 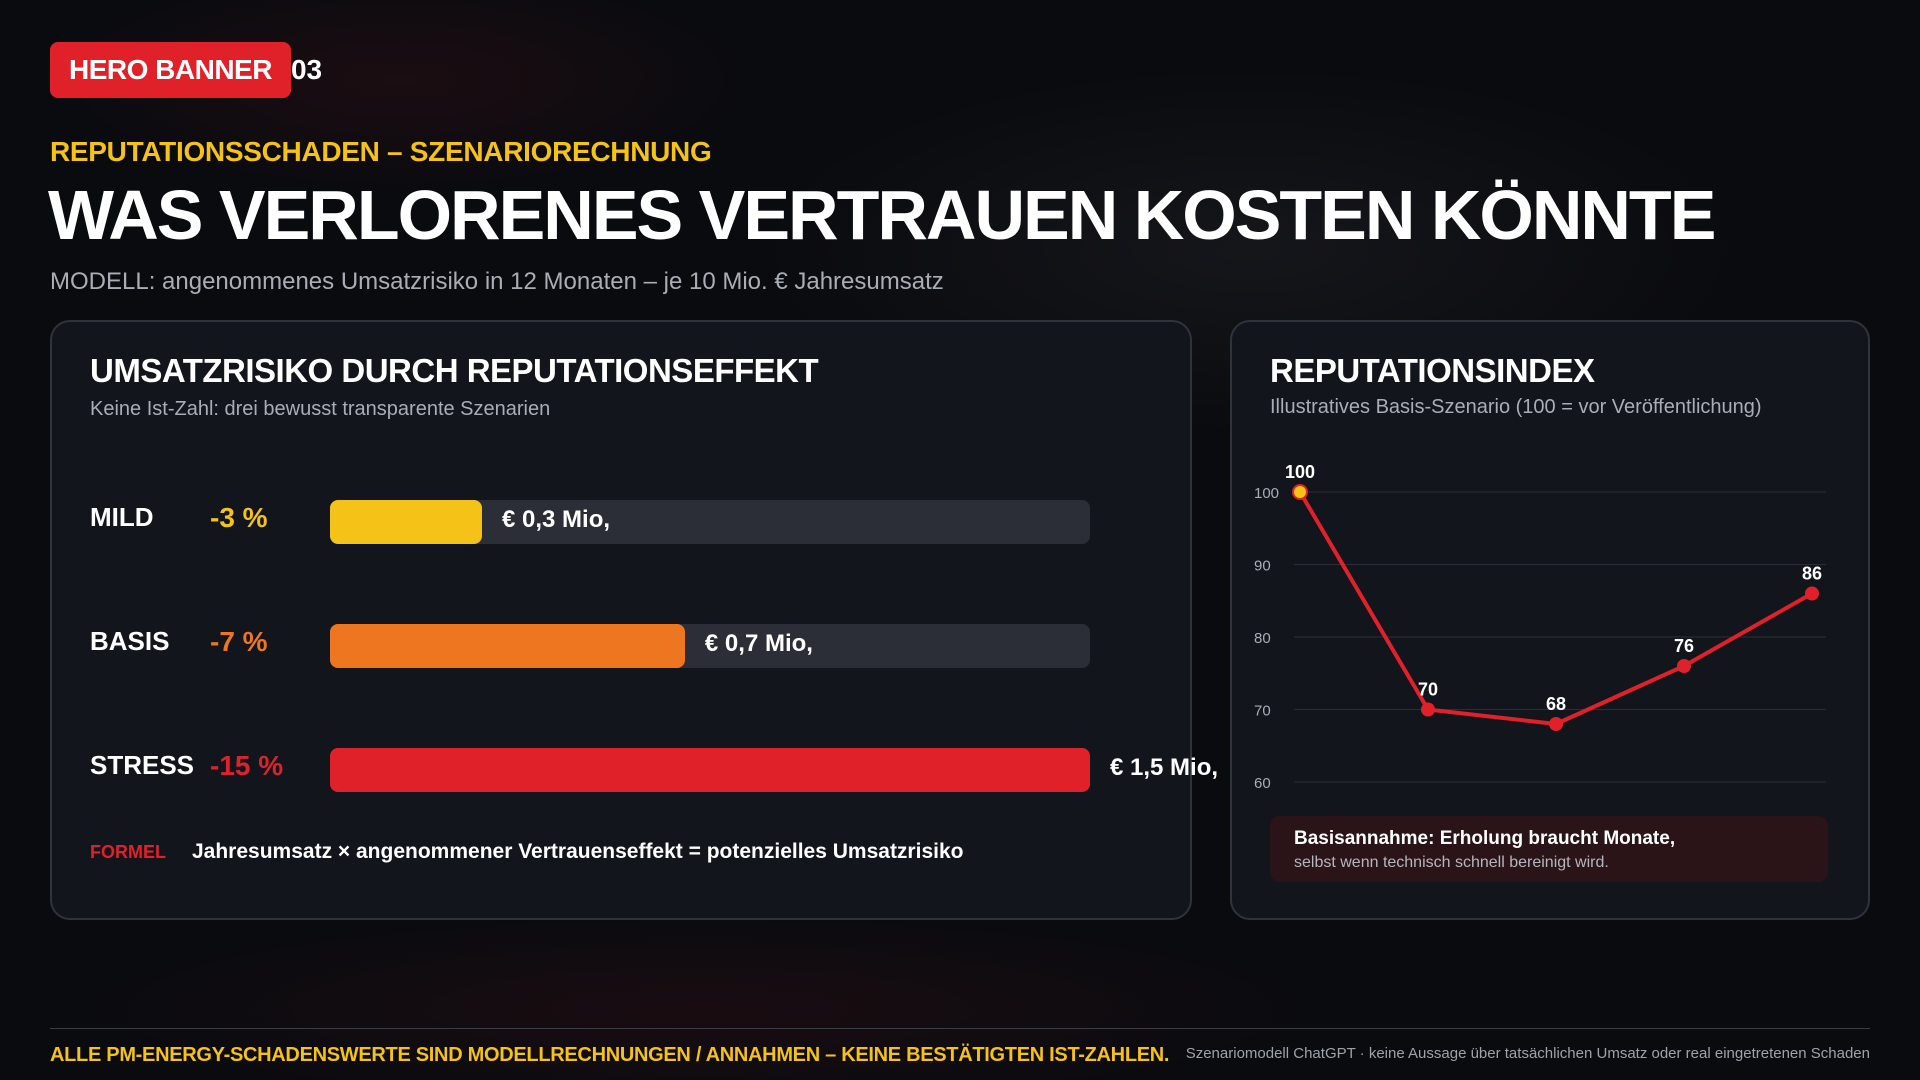 What do you see at coordinates (1262, 711) in the screenshot?
I see `y-tick-label-70: 70` at bounding box center [1262, 711].